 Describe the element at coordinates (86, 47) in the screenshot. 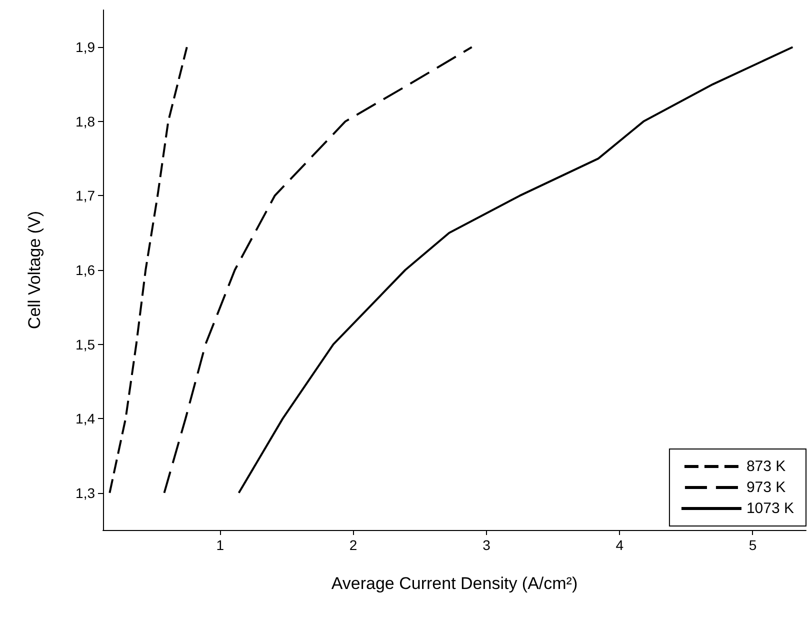

I see `y-tick-label: 1,9` at that location.